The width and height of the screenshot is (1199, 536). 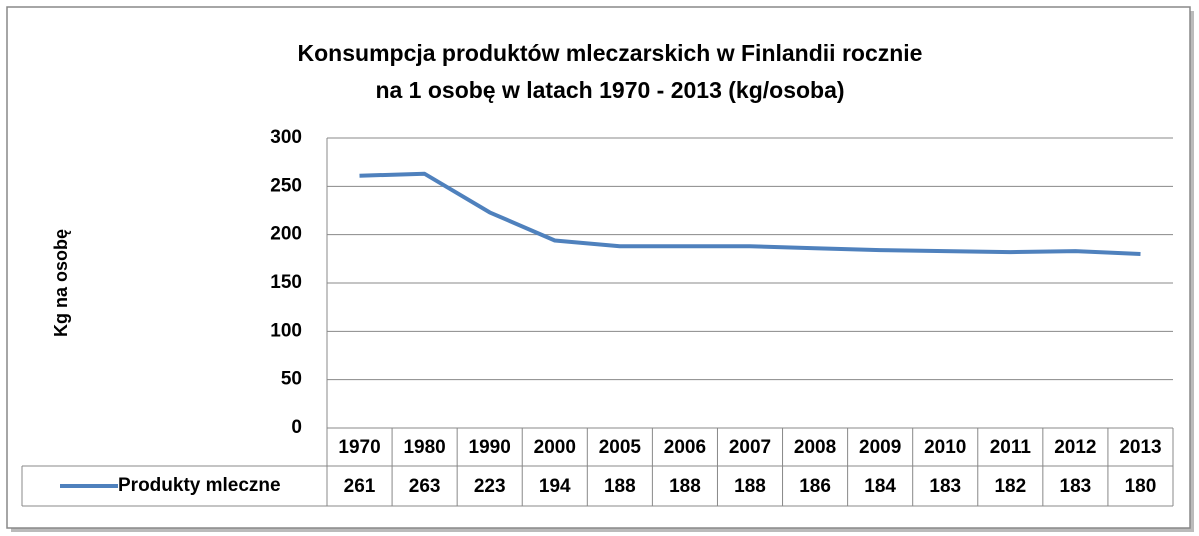 I want to click on x-tick-label: 1980, so click(x=424, y=447).